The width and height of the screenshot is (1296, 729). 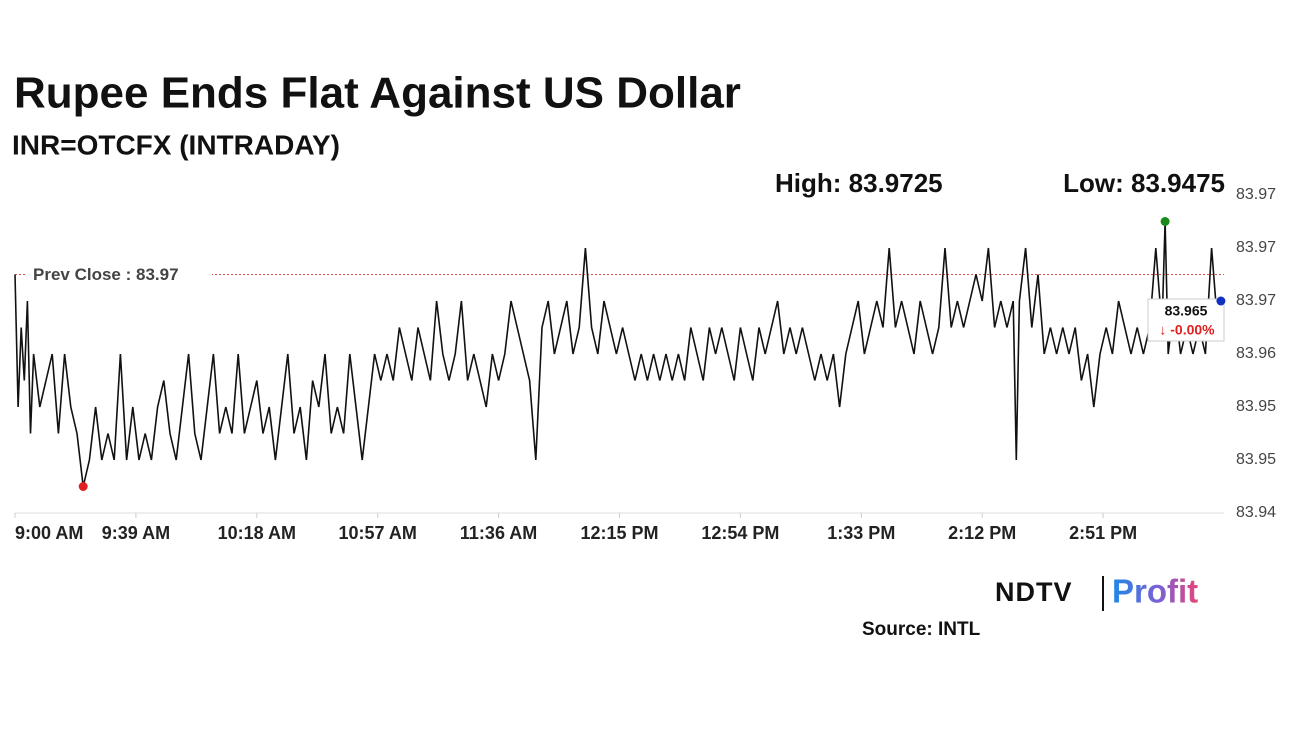 What do you see at coordinates (619, 533) in the screenshot?
I see `x-tick-label: 12:15 PM` at bounding box center [619, 533].